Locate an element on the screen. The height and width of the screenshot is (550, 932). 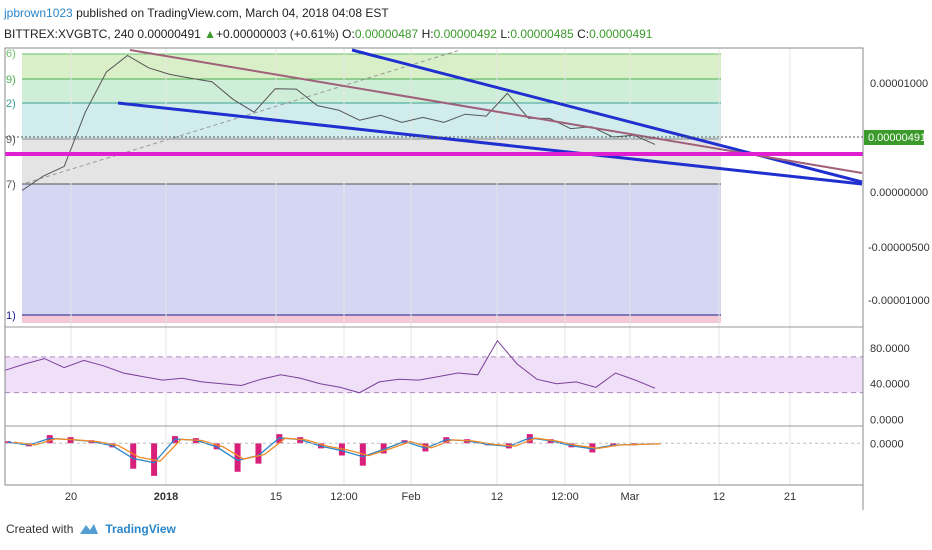
rsi-line is located at coordinates (330, 366).